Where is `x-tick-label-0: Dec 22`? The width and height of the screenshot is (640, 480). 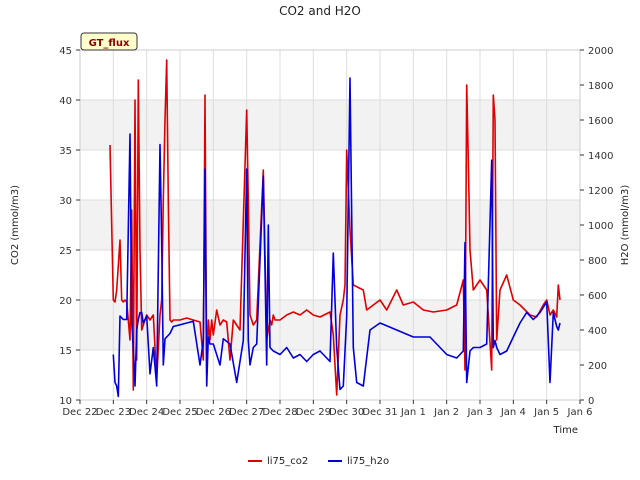 x-tick-label-0: Dec 22 is located at coordinates (79, 412).